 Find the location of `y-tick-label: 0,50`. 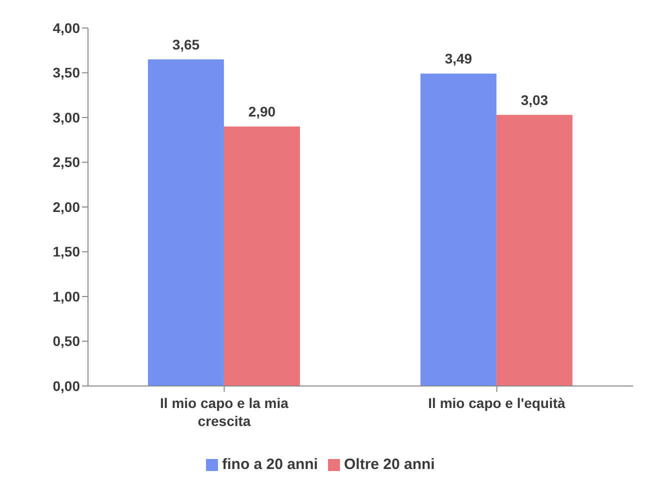

y-tick-label: 0,50 is located at coordinates (66, 341).